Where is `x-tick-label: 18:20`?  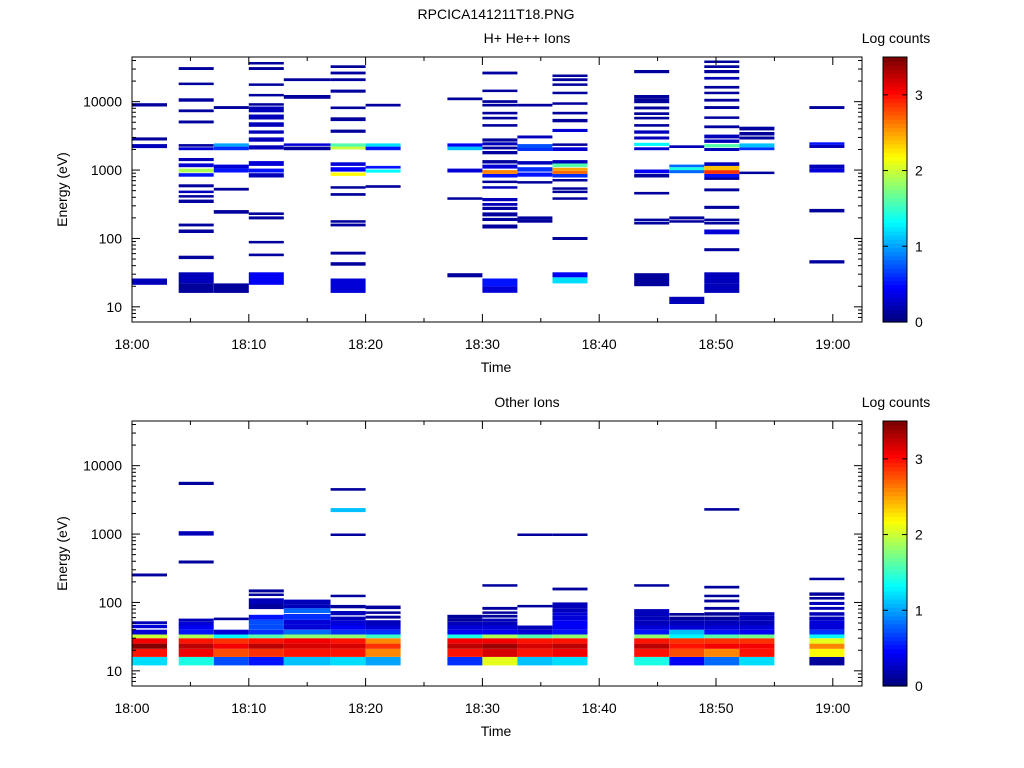
x-tick-label: 18:20 is located at coordinates (365, 344).